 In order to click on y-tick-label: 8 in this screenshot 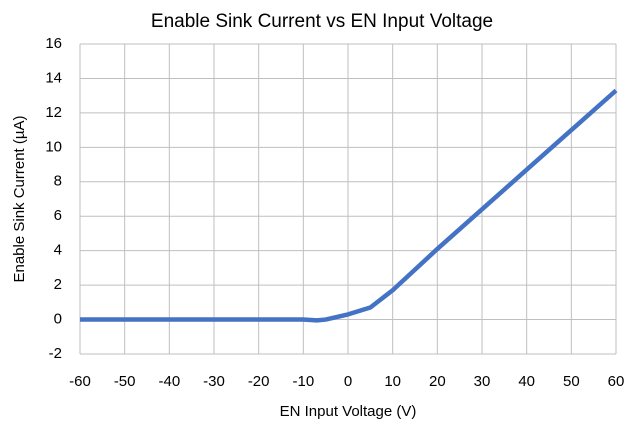, I will do `click(58, 181)`.